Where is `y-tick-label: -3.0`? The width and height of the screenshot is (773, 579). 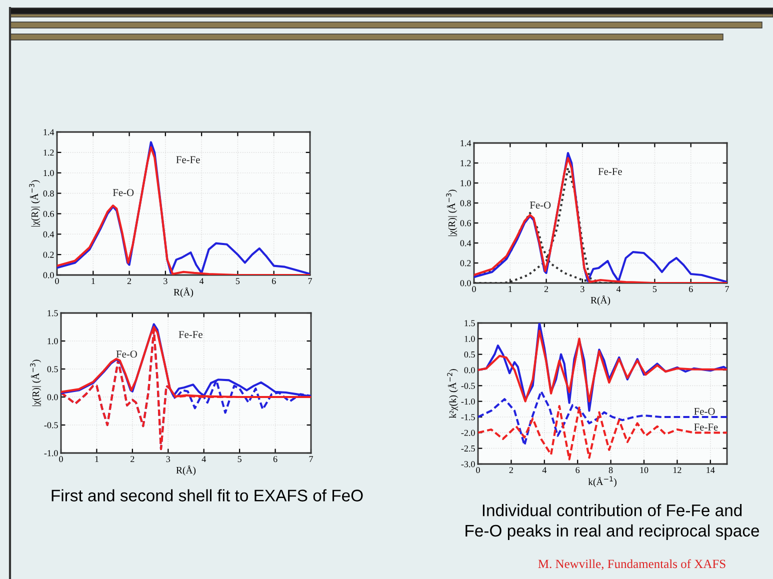 y-tick-label: -3.0 is located at coordinates (468, 464).